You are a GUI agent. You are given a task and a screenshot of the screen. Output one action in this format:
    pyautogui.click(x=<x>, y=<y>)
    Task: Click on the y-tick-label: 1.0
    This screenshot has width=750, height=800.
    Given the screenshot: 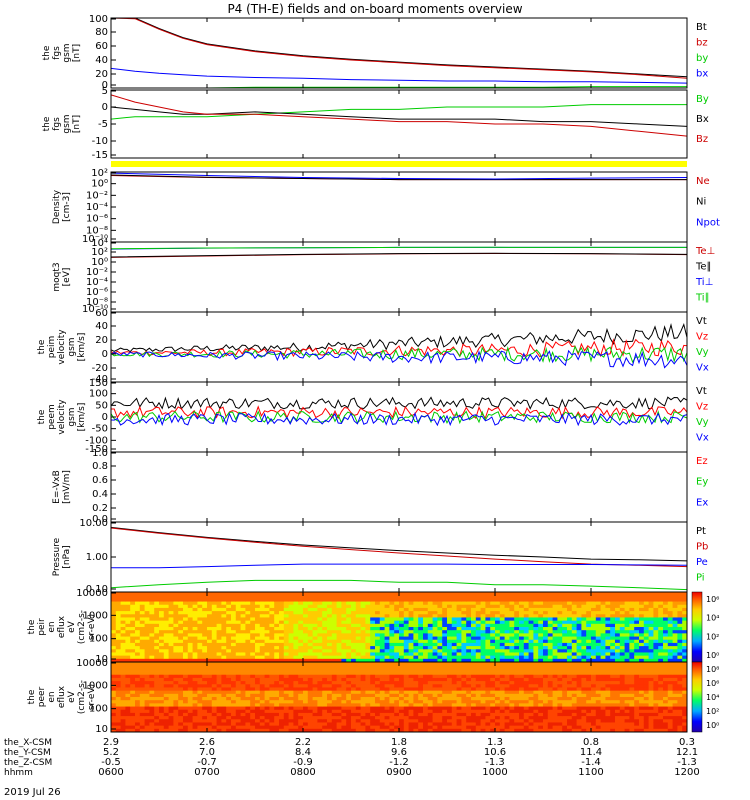 What is the action you would take?
    pyautogui.click(x=100, y=453)
    